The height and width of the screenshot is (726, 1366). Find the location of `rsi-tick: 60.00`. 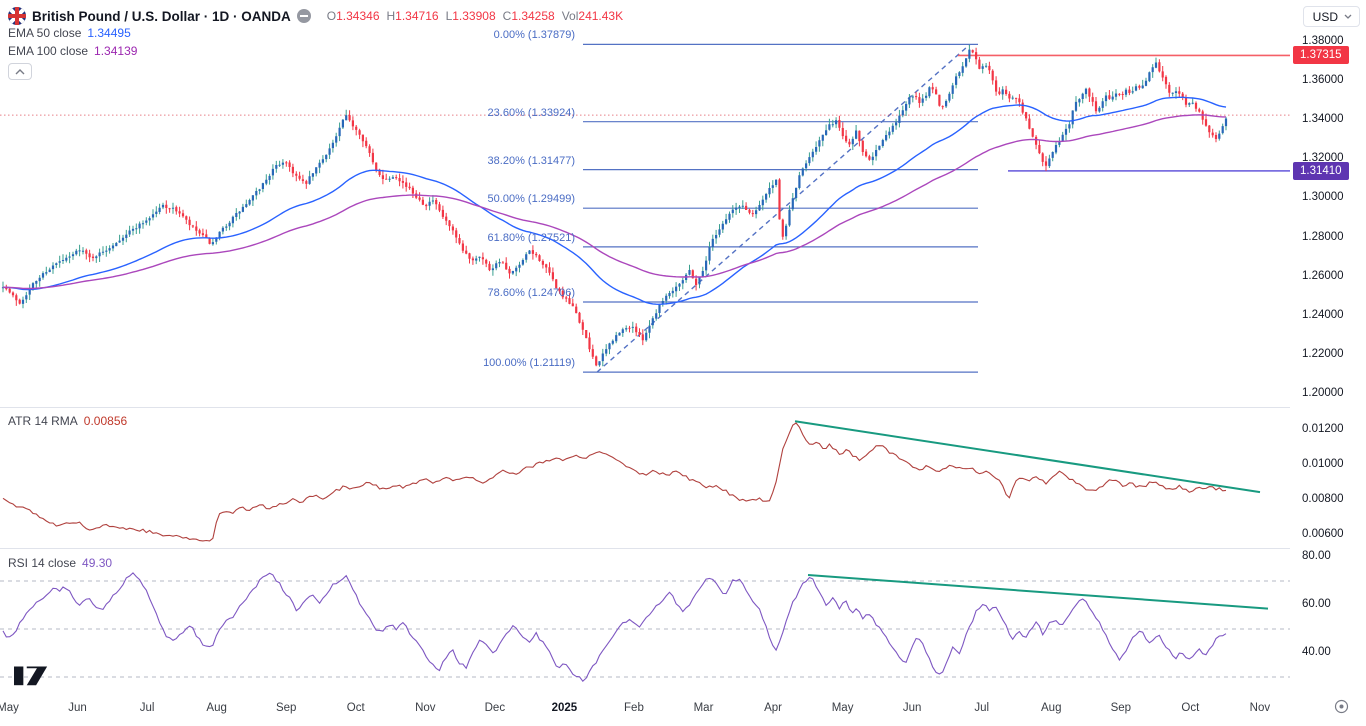

rsi-tick: 60.00 is located at coordinates (1316, 604).